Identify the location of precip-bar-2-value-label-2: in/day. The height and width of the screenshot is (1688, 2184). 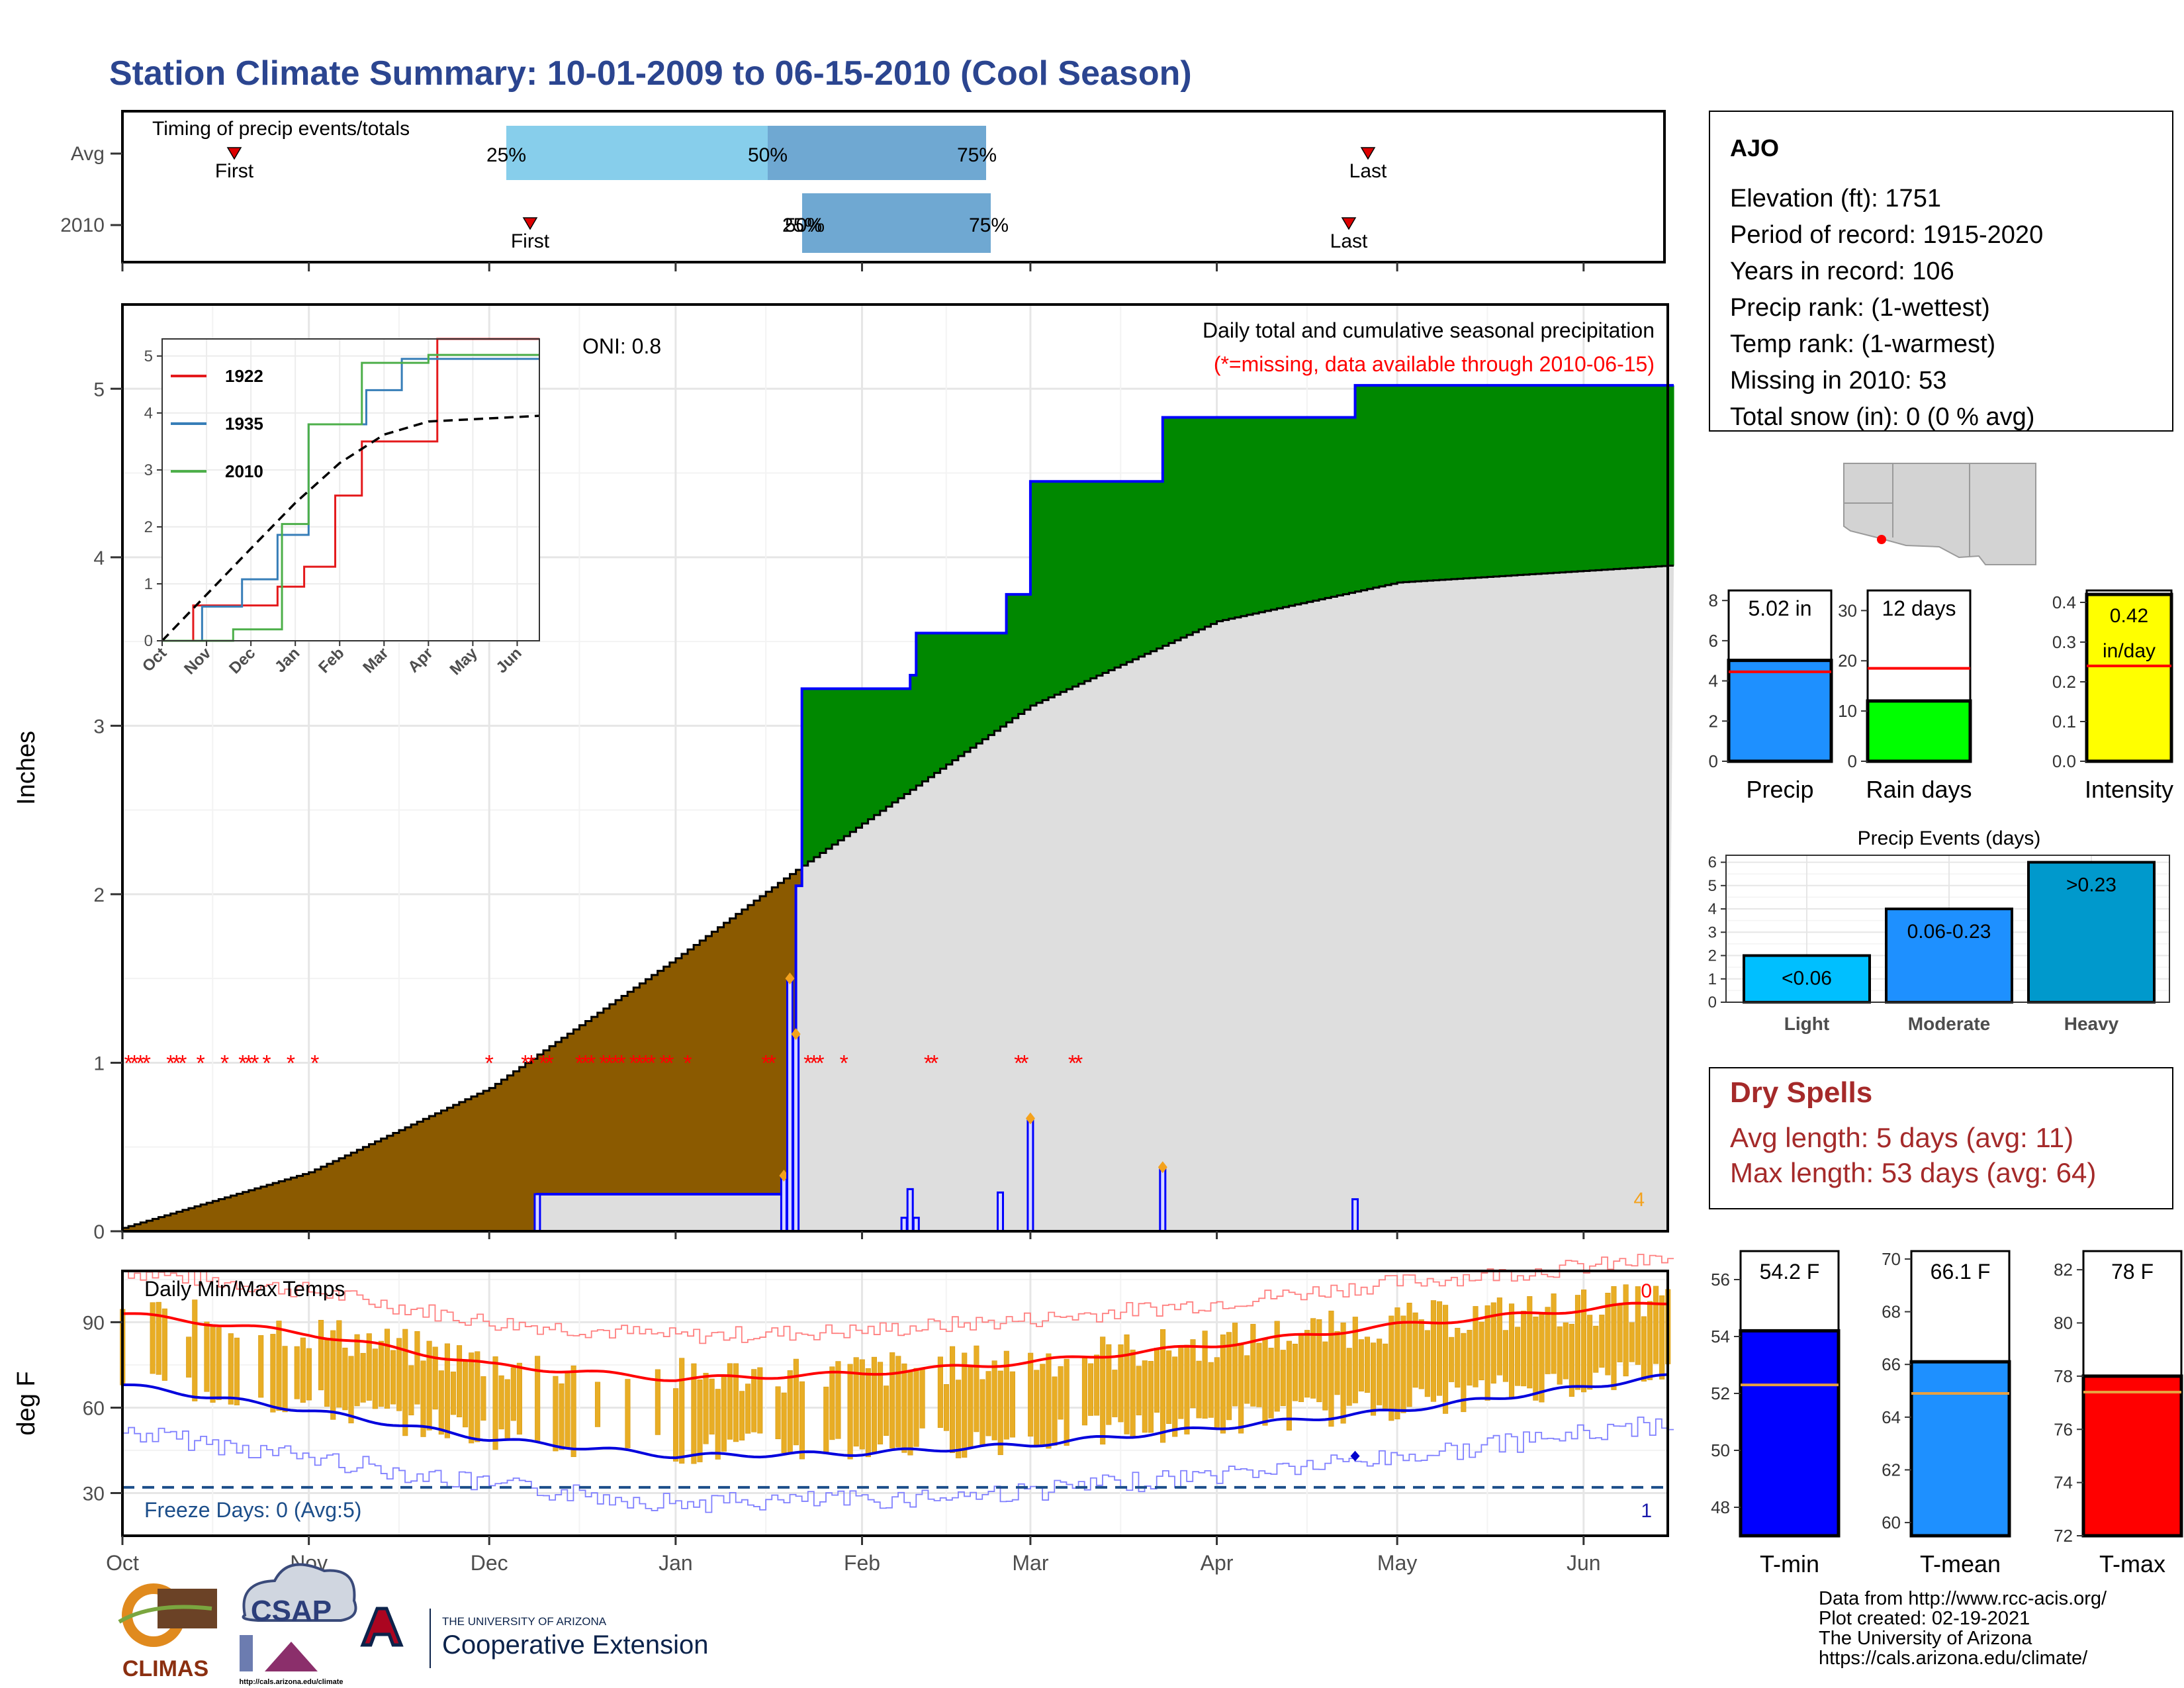
(2129, 651).